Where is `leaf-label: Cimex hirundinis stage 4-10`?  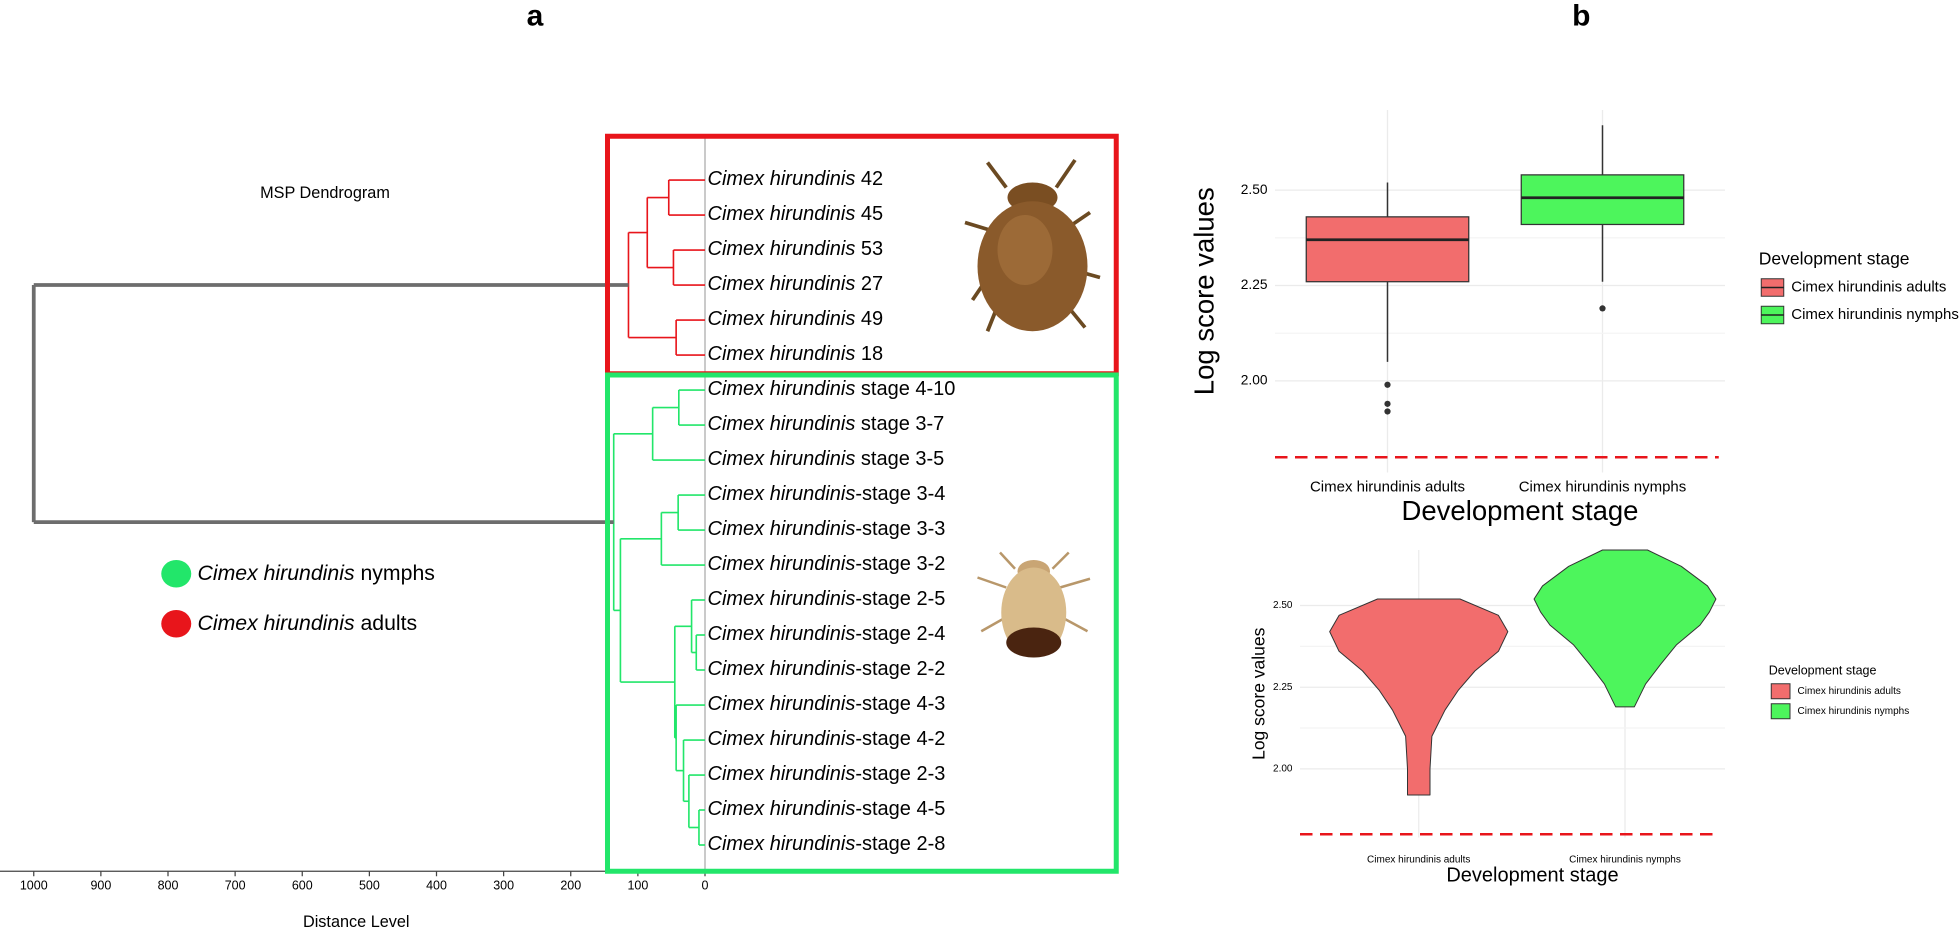
leaf-label: Cimex hirundinis stage 4-10 is located at coordinates (832, 389).